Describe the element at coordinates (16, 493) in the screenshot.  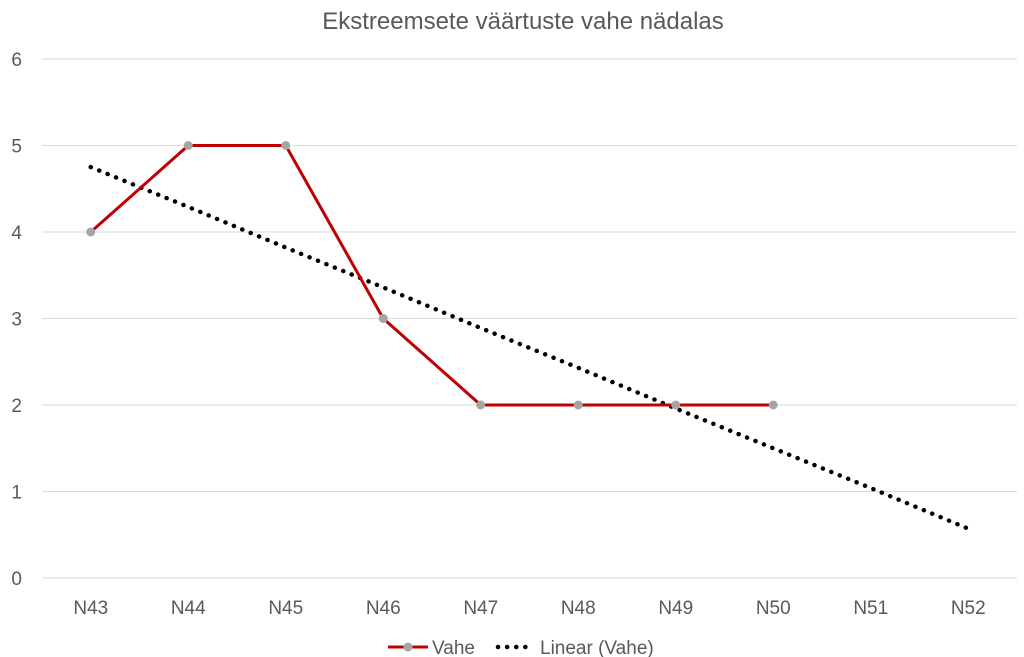
I see `y-tick-label: 1` at that location.